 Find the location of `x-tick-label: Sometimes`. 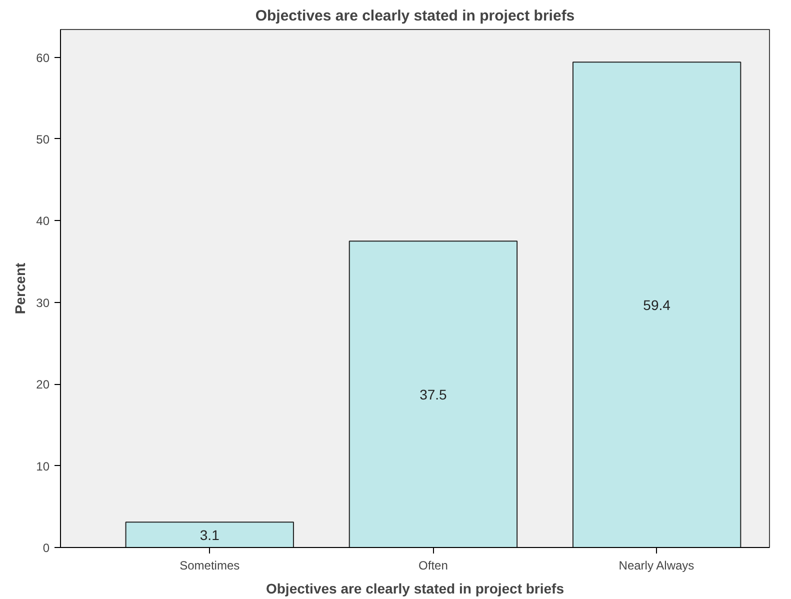

x-tick-label: Sometimes is located at coordinates (210, 565).